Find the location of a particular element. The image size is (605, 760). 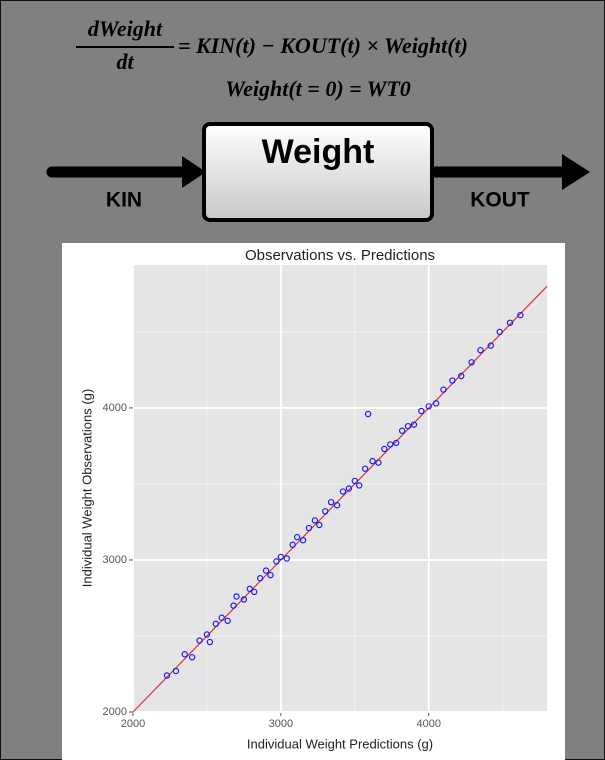

input-arrowhead is located at coordinates (194, 172).